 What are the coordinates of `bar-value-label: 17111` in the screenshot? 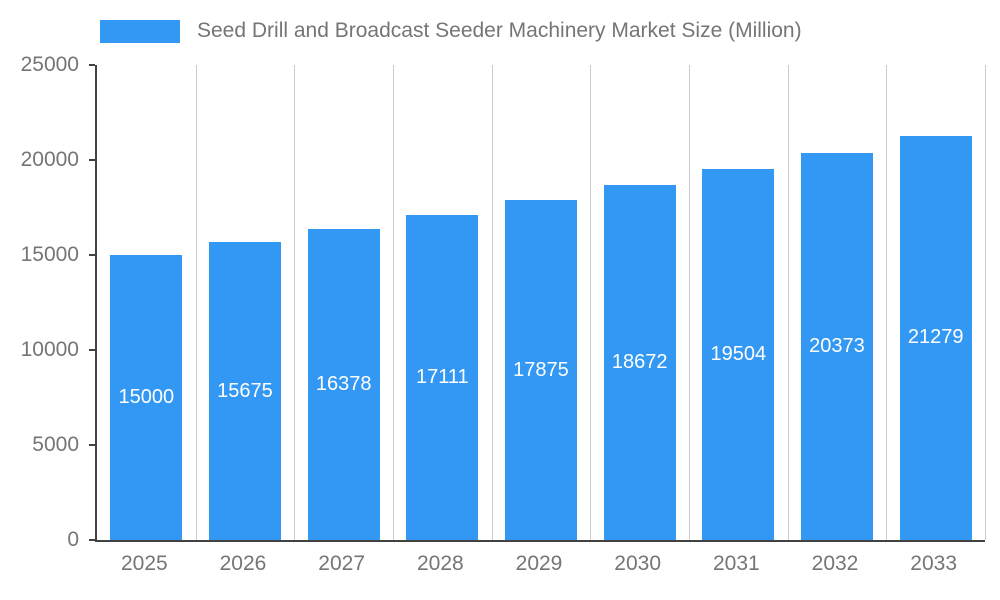 It's located at (442, 376).